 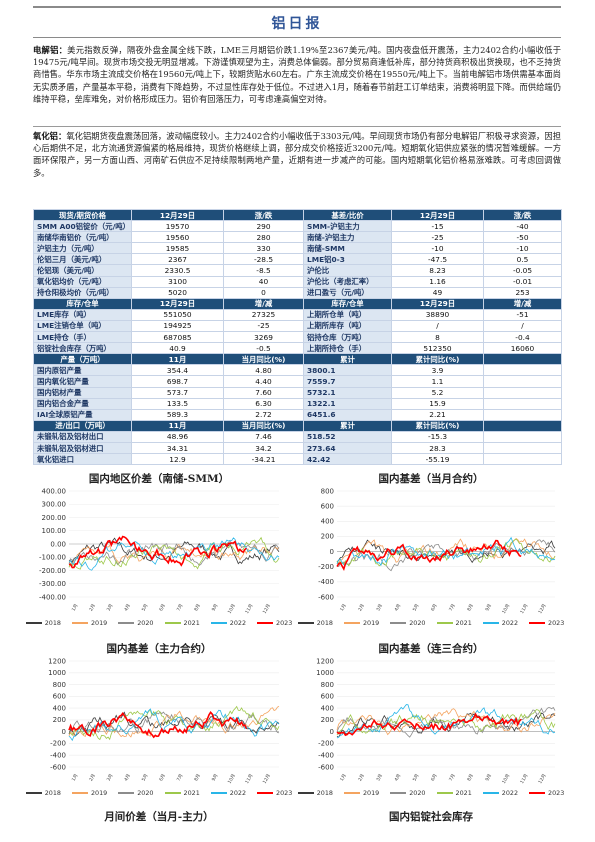 What do you see at coordinates (82, 448) in the screenshot?
I see `table-label-cell: 未锻轧铝及铝材进口` at bounding box center [82, 448].